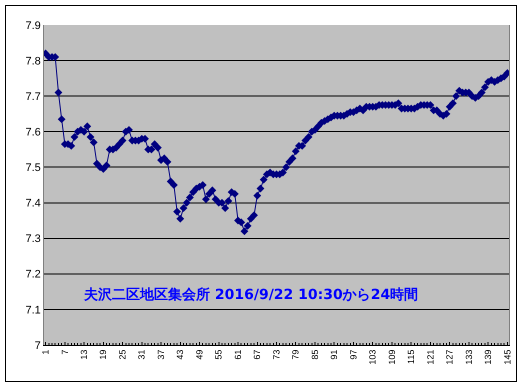 Image resolution: width=524 pixels, height=389 pixels. Describe the element at coordinates (122, 355) in the screenshot. I see `x-tick-label: 25` at that location.